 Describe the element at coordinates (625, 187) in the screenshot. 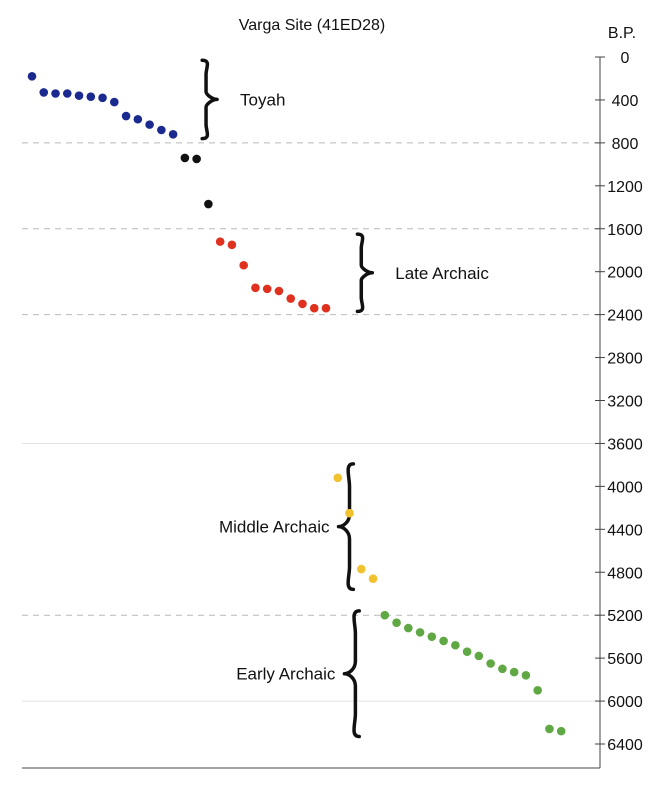

I see `y-tick-label: 1200` at that location.